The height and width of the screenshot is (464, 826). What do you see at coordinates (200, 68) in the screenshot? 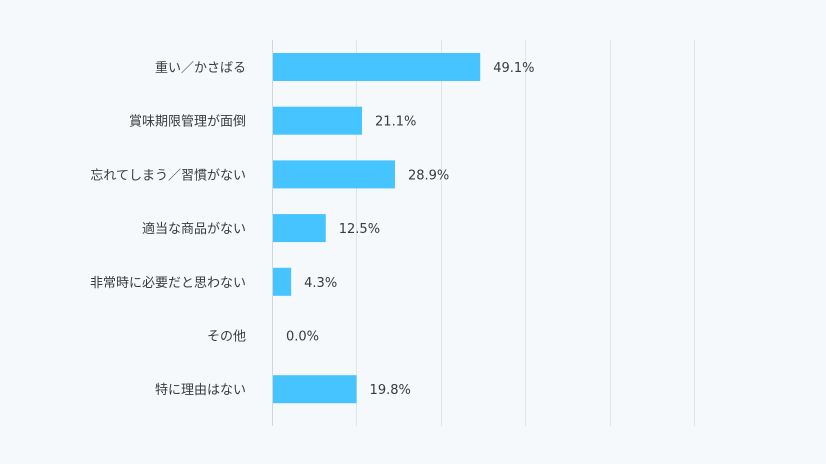
I see `category-label: 重い／かさばる` at bounding box center [200, 68].